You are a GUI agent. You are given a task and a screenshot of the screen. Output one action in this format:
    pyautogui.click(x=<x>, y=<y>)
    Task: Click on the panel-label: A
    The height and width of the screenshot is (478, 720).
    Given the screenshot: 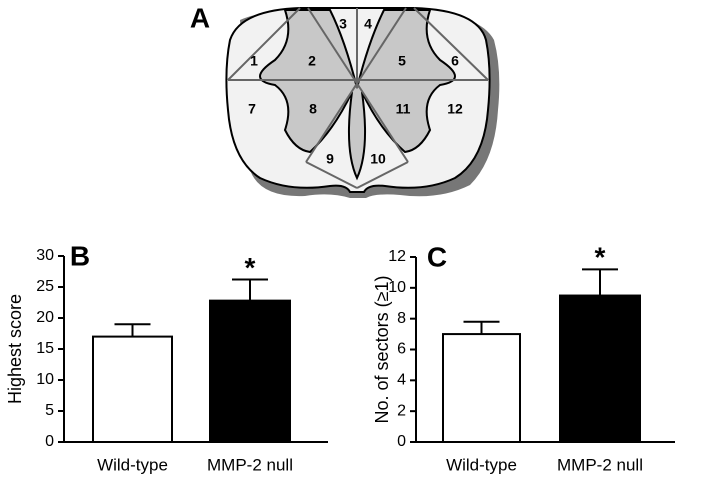 What is the action you would take?
    pyautogui.click(x=200, y=17)
    